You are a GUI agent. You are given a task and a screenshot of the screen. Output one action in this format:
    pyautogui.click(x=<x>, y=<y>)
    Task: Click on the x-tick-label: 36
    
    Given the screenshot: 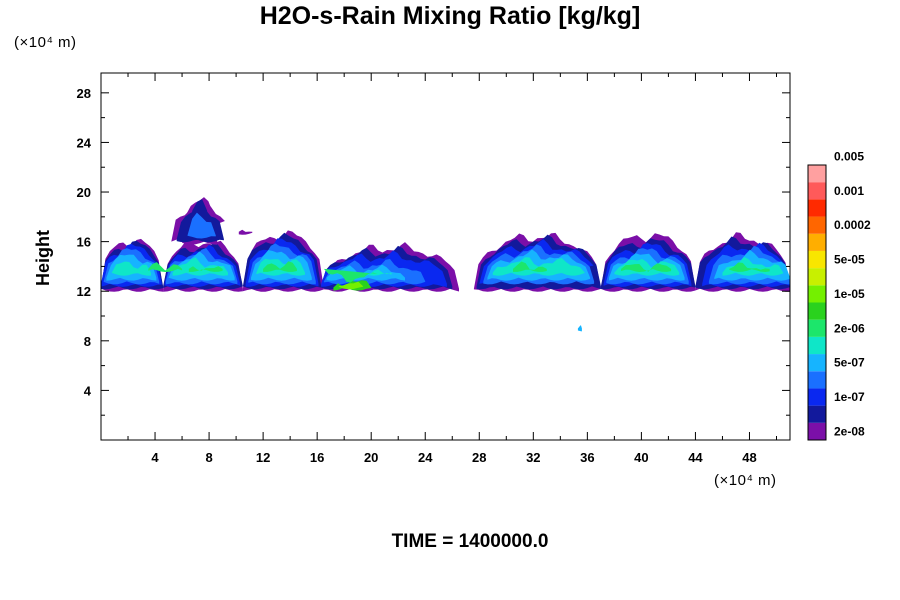 What is the action you would take?
    pyautogui.click(x=587, y=457)
    